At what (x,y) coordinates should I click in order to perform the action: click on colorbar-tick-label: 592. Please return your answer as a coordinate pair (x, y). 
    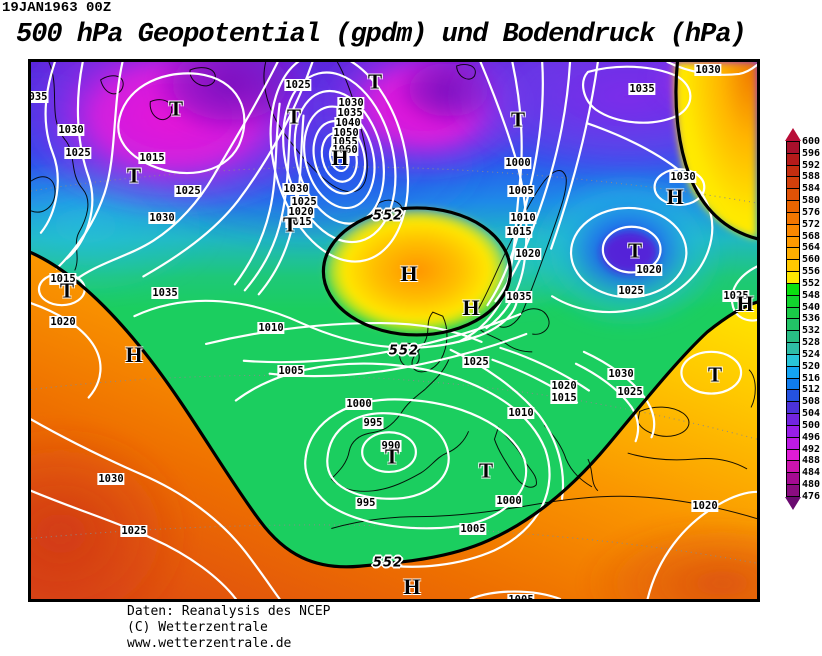
    Looking at the image, I should click on (811, 165).